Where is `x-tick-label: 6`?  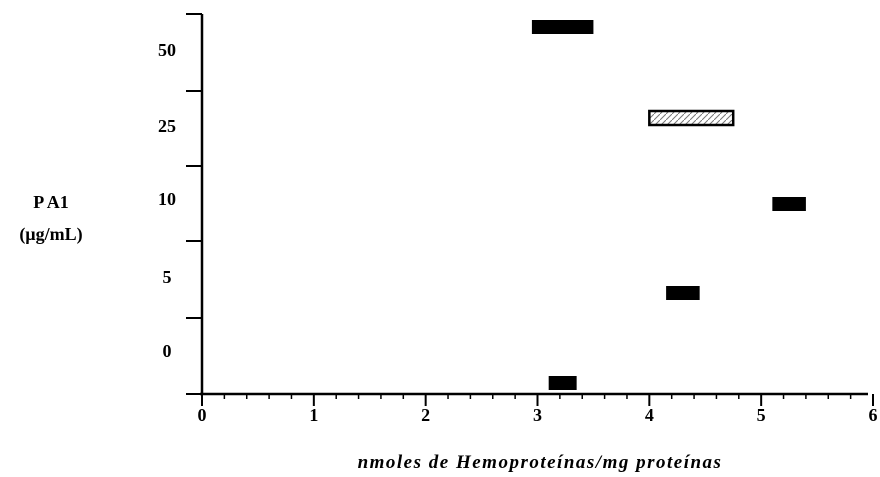
x-tick-label: 6 is located at coordinates (873, 415).